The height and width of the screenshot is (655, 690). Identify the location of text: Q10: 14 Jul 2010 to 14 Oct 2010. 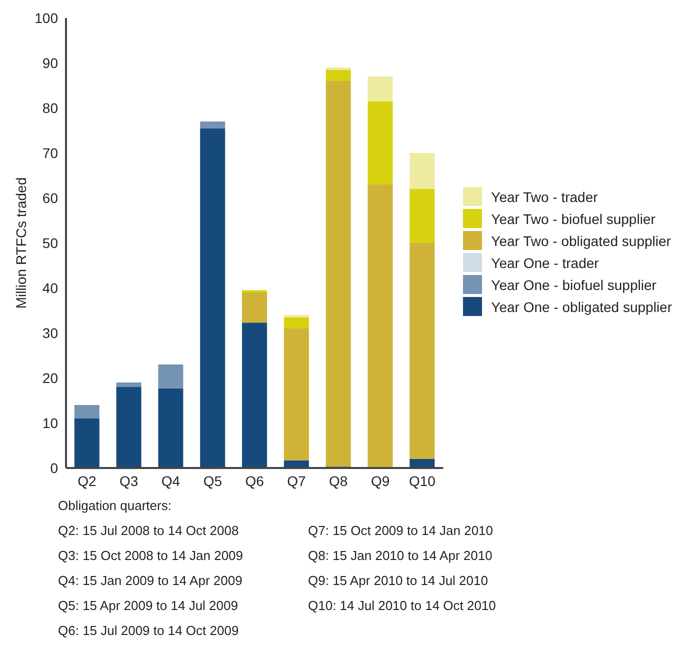
(402, 605).